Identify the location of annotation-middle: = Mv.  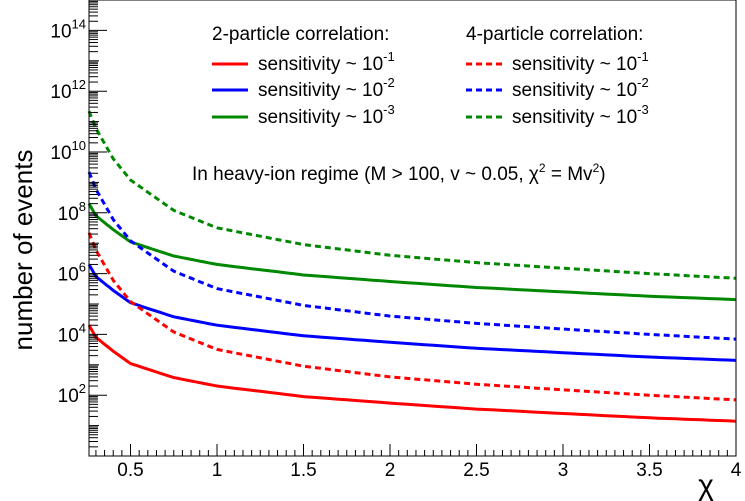
(569, 174).